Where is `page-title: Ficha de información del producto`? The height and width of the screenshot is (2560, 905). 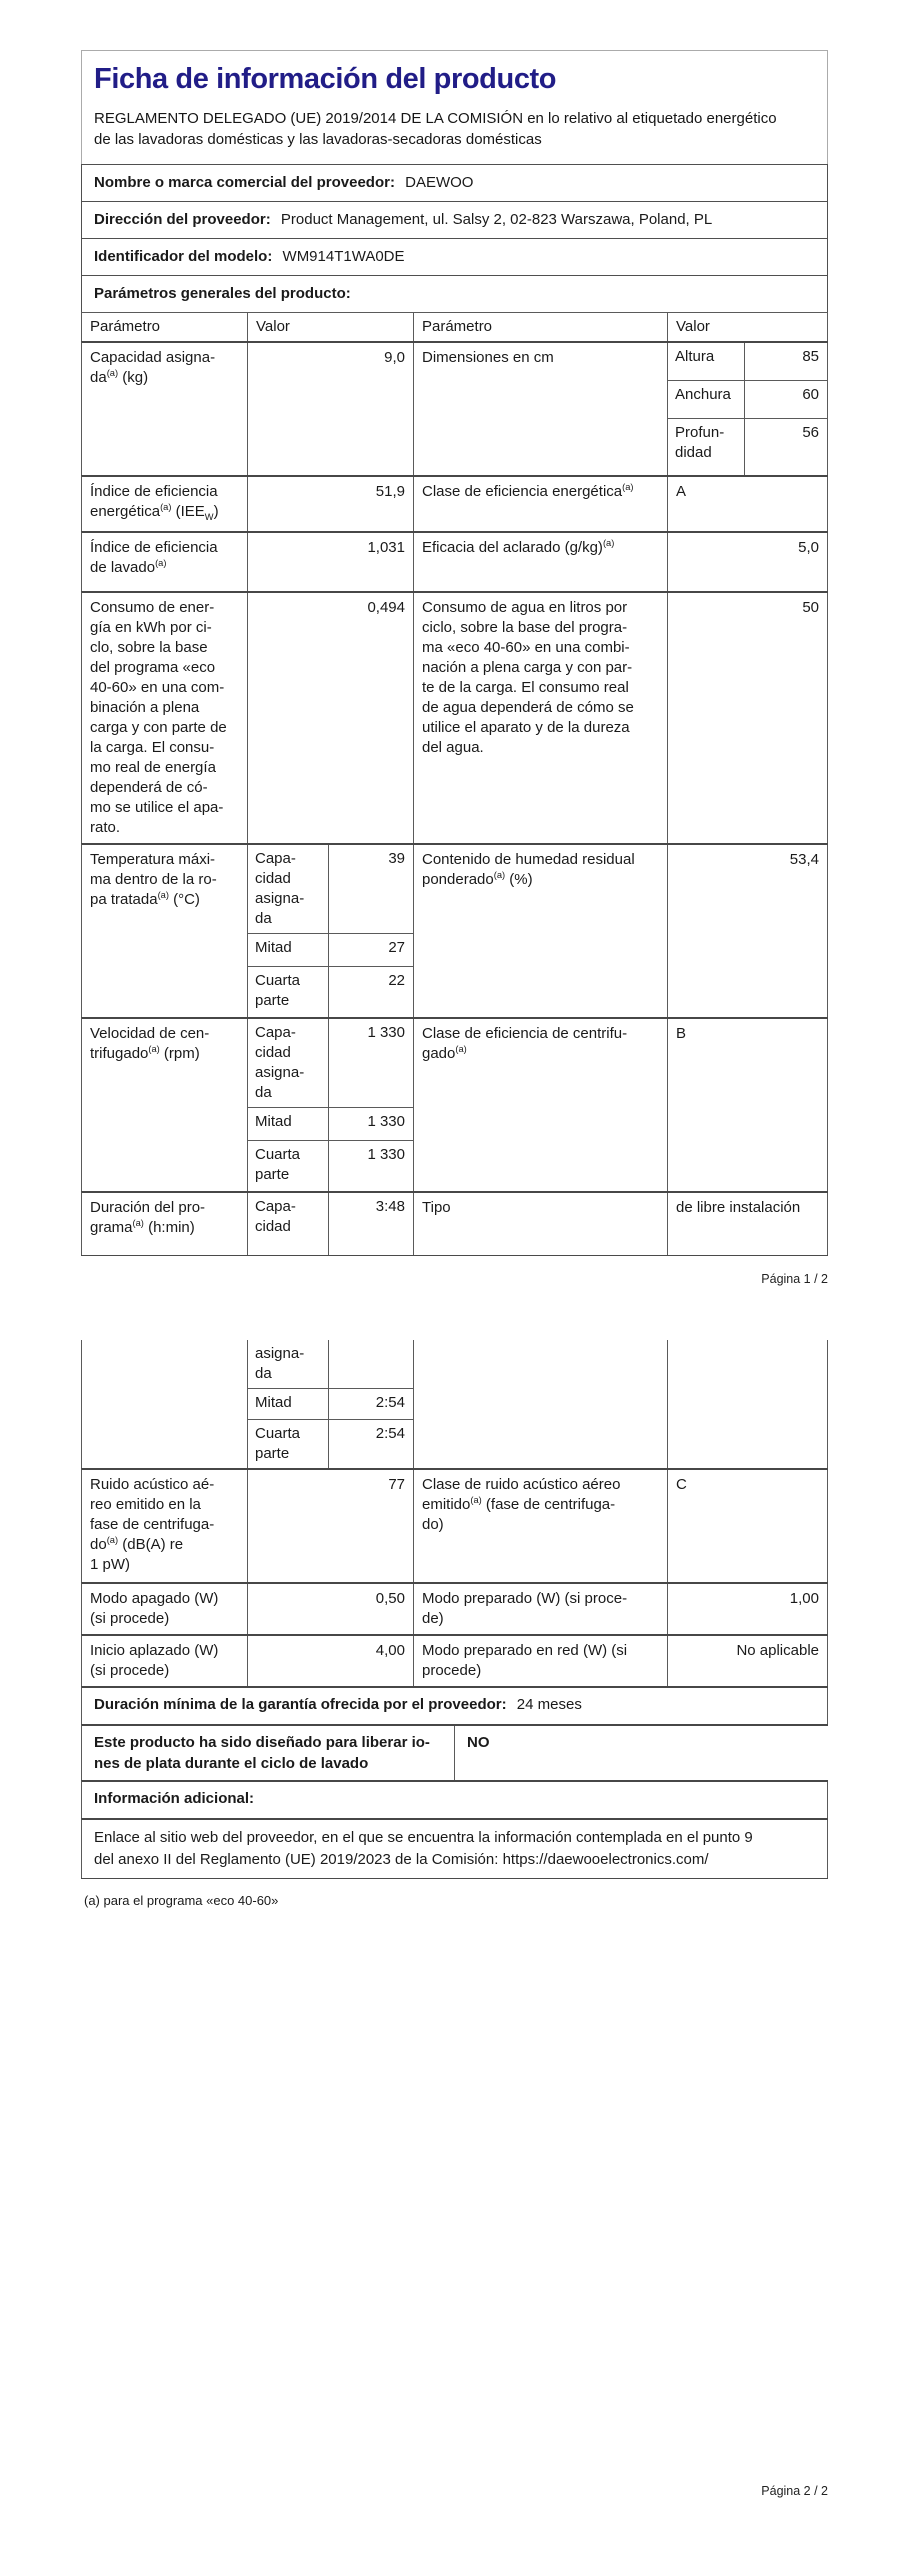
page-title: Ficha de información del producto is located at coordinates (325, 79).